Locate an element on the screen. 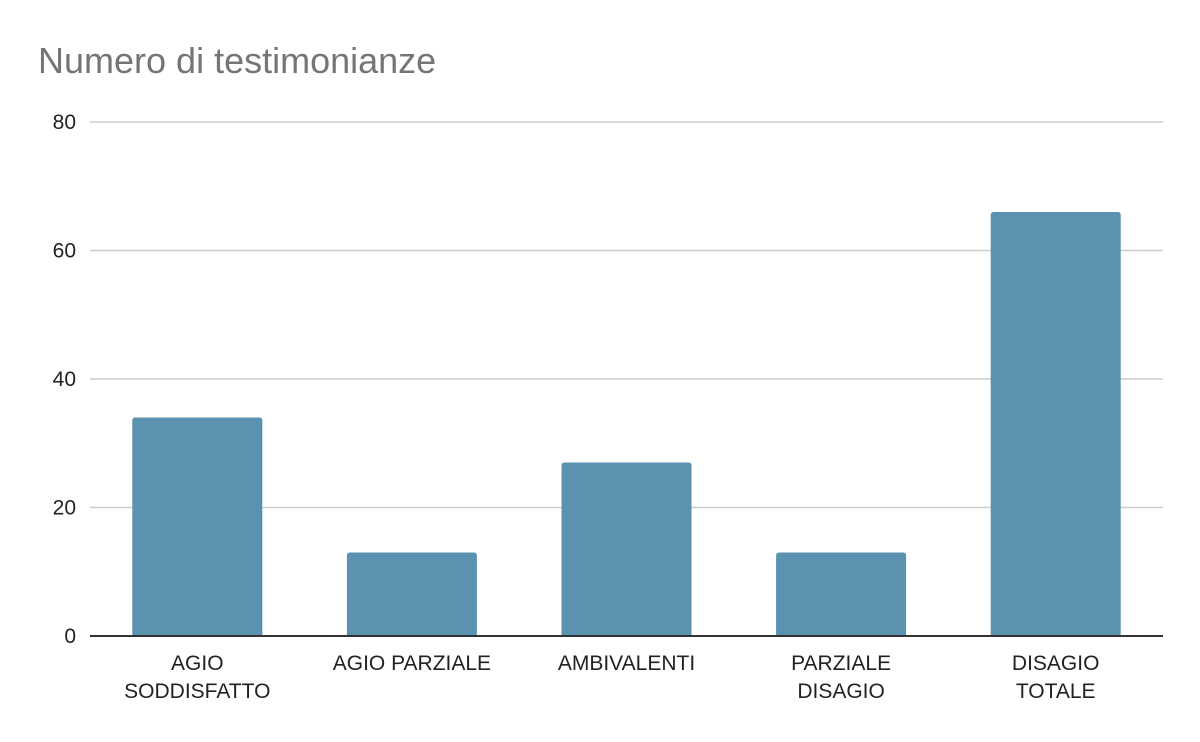 Image resolution: width=1200 pixels, height=742 pixels. x-category-label: PARZIALE is located at coordinates (841, 663).